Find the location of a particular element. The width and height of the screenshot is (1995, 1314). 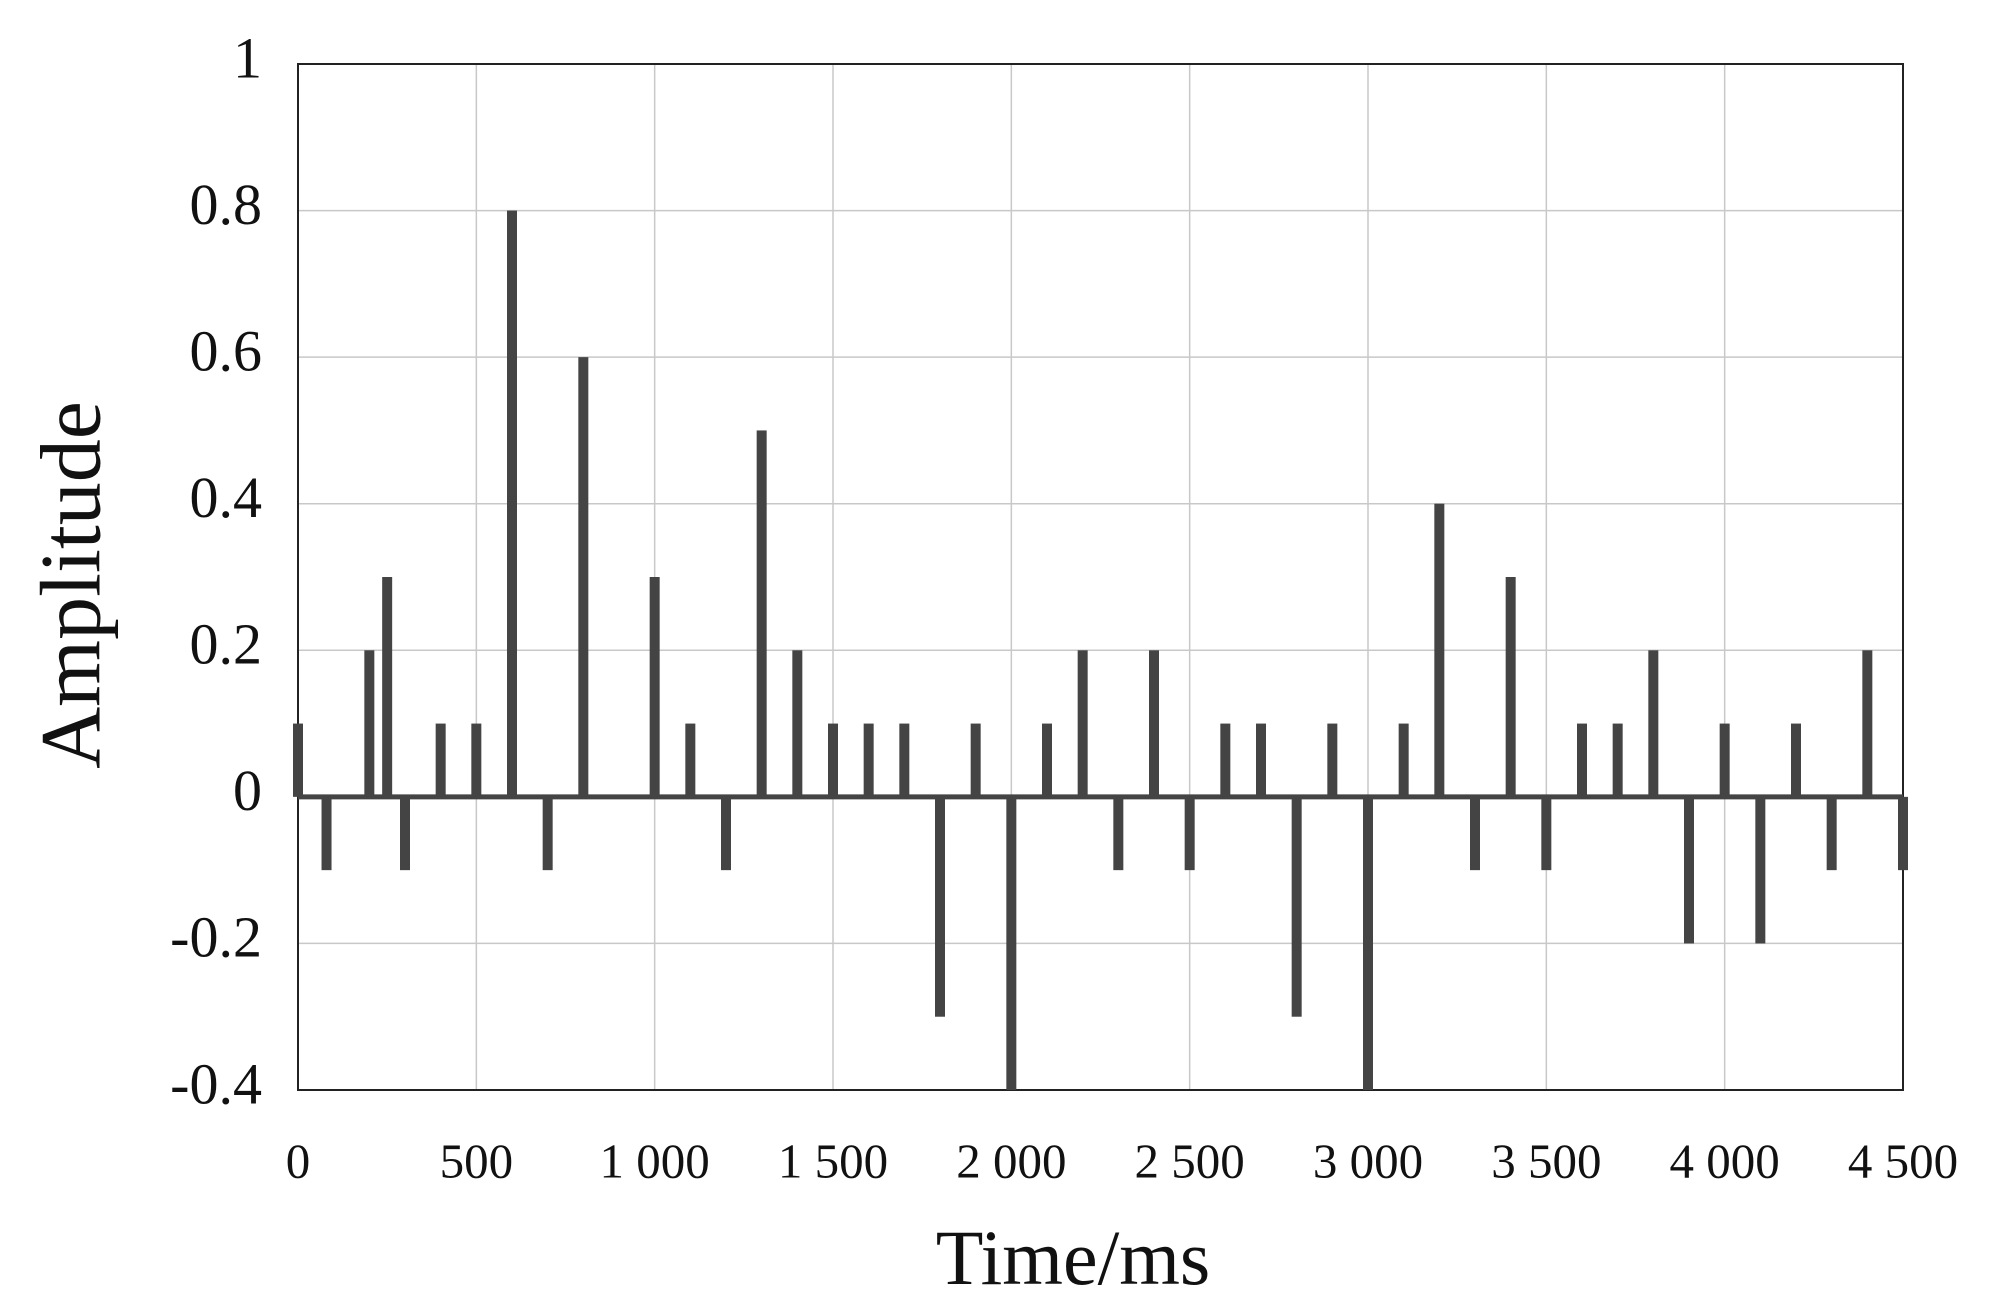

y-tick-label: 0.4 is located at coordinates (226, 497).